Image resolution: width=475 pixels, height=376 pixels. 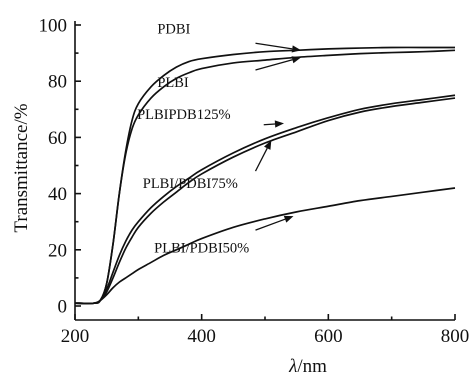 What do you see at coordinates (21, 167) in the screenshot?
I see `y-axis-title: Transmittance/%` at bounding box center [21, 167].